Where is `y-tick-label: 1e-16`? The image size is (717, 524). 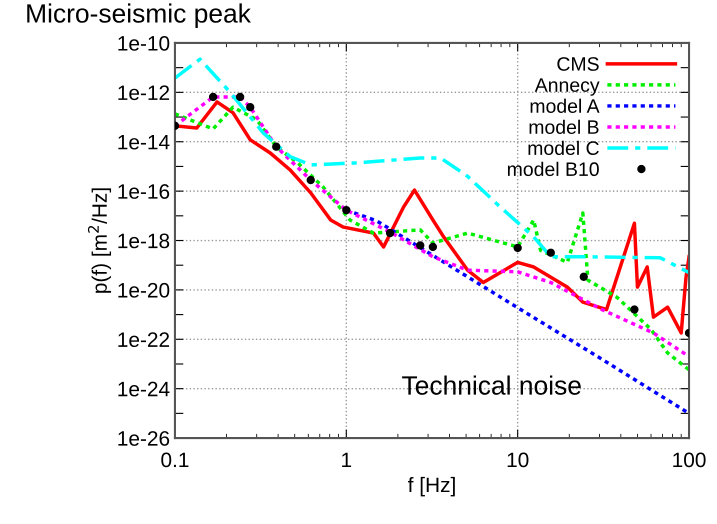 y-tick-label: 1e-16 is located at coordinates (144, 191).